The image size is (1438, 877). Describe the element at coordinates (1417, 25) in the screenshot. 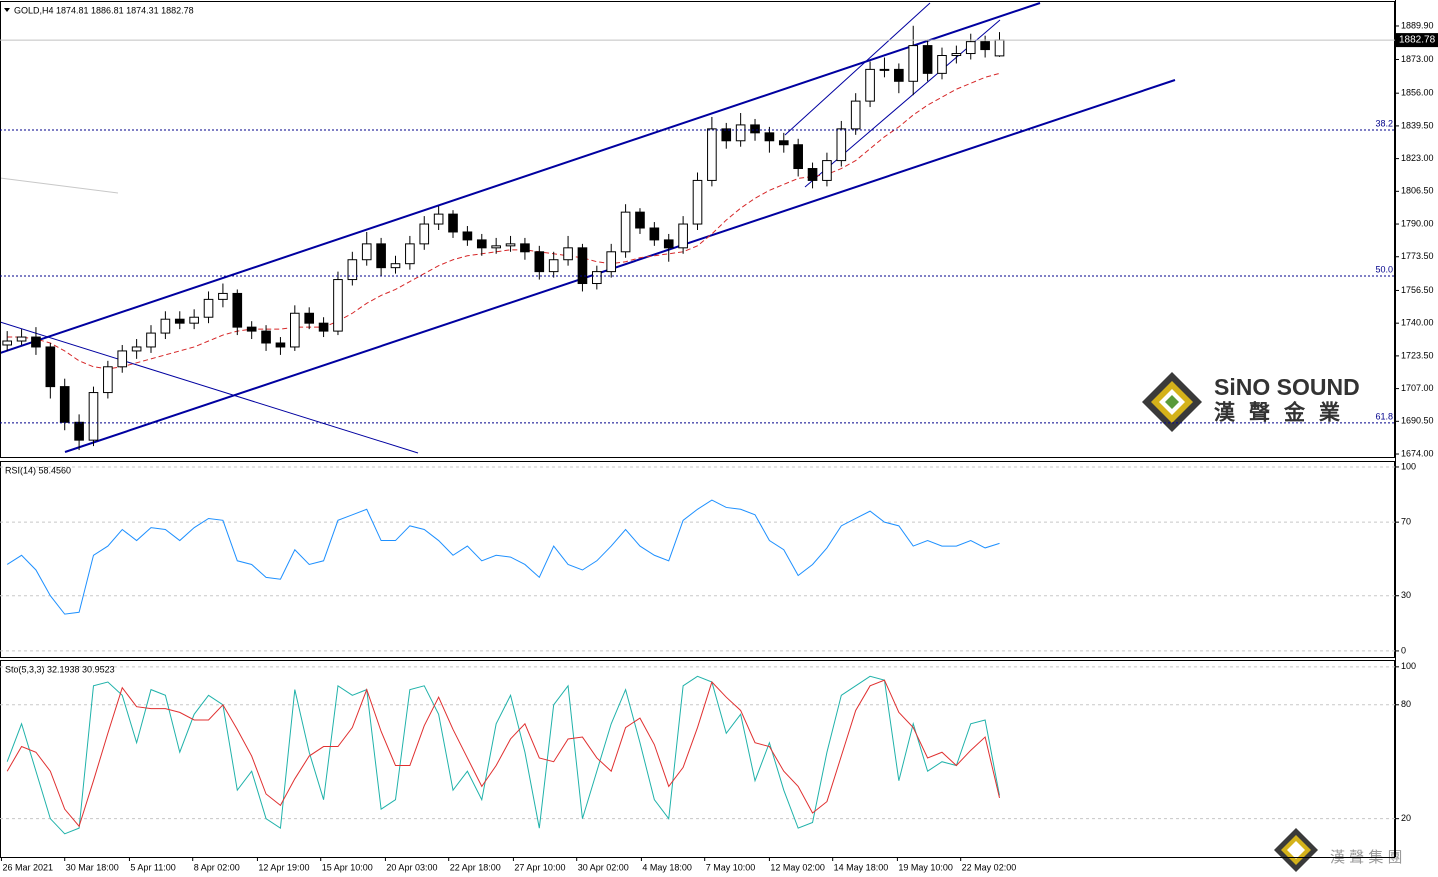

I see `y-tick-label: 1889.90` at that location.